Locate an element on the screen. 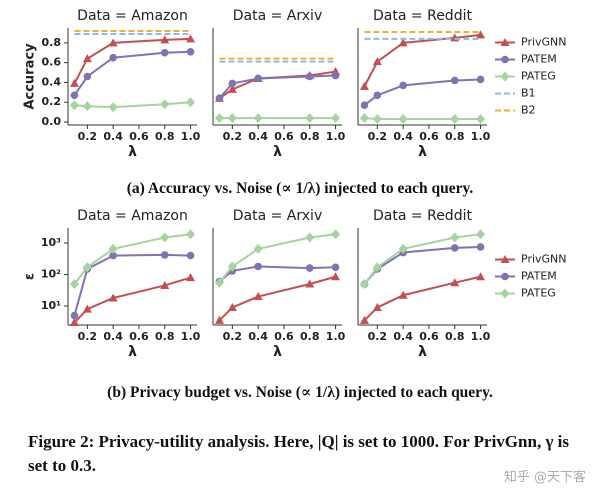 This screenshot has width=600, height=499. y-tick-label: 0.4 is located at coordinates (52, 81).